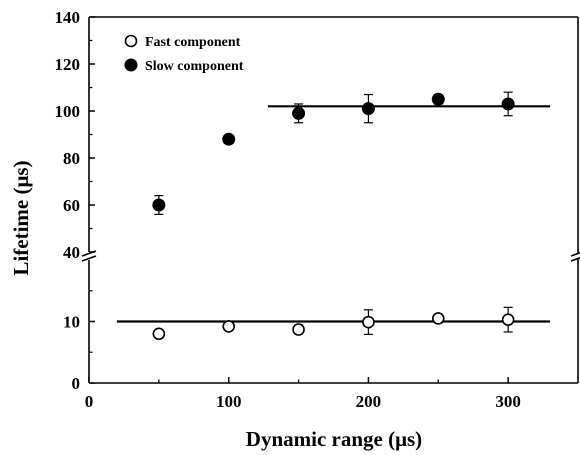 This screenshot has width=580, height=455. What do you see at coordinates (71, 322) in the screenshot?
I see `y-tick-label: 10` at bounding box center [71, 322].